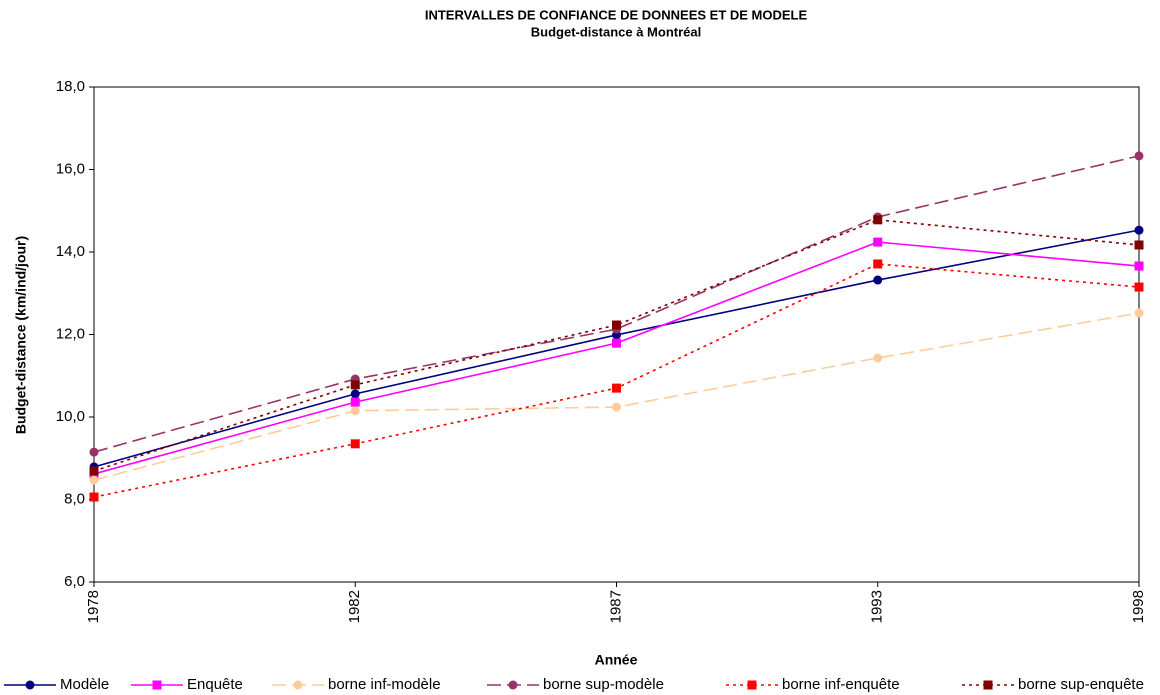  I want to click on legend-label: Modèle, so click(84, 684).